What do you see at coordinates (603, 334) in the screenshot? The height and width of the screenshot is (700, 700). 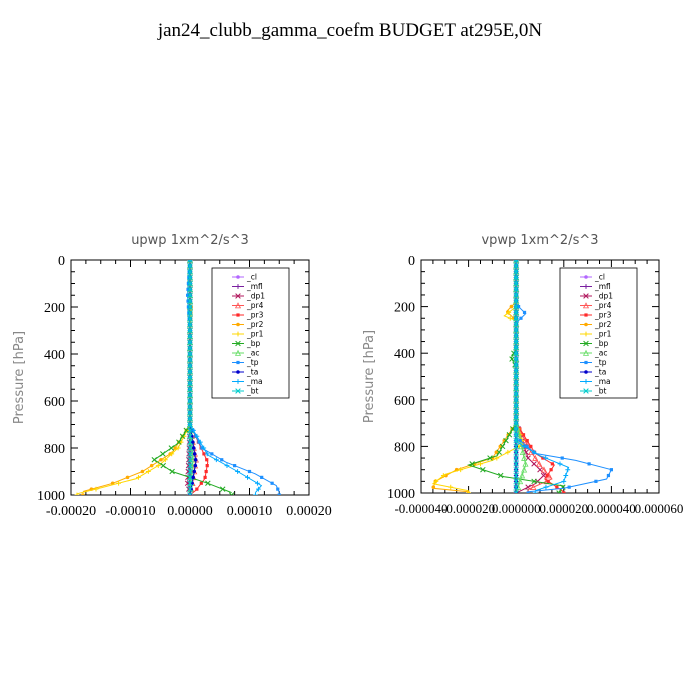 I see `legend-entry: _pr1` at bounding box center [603, 334].